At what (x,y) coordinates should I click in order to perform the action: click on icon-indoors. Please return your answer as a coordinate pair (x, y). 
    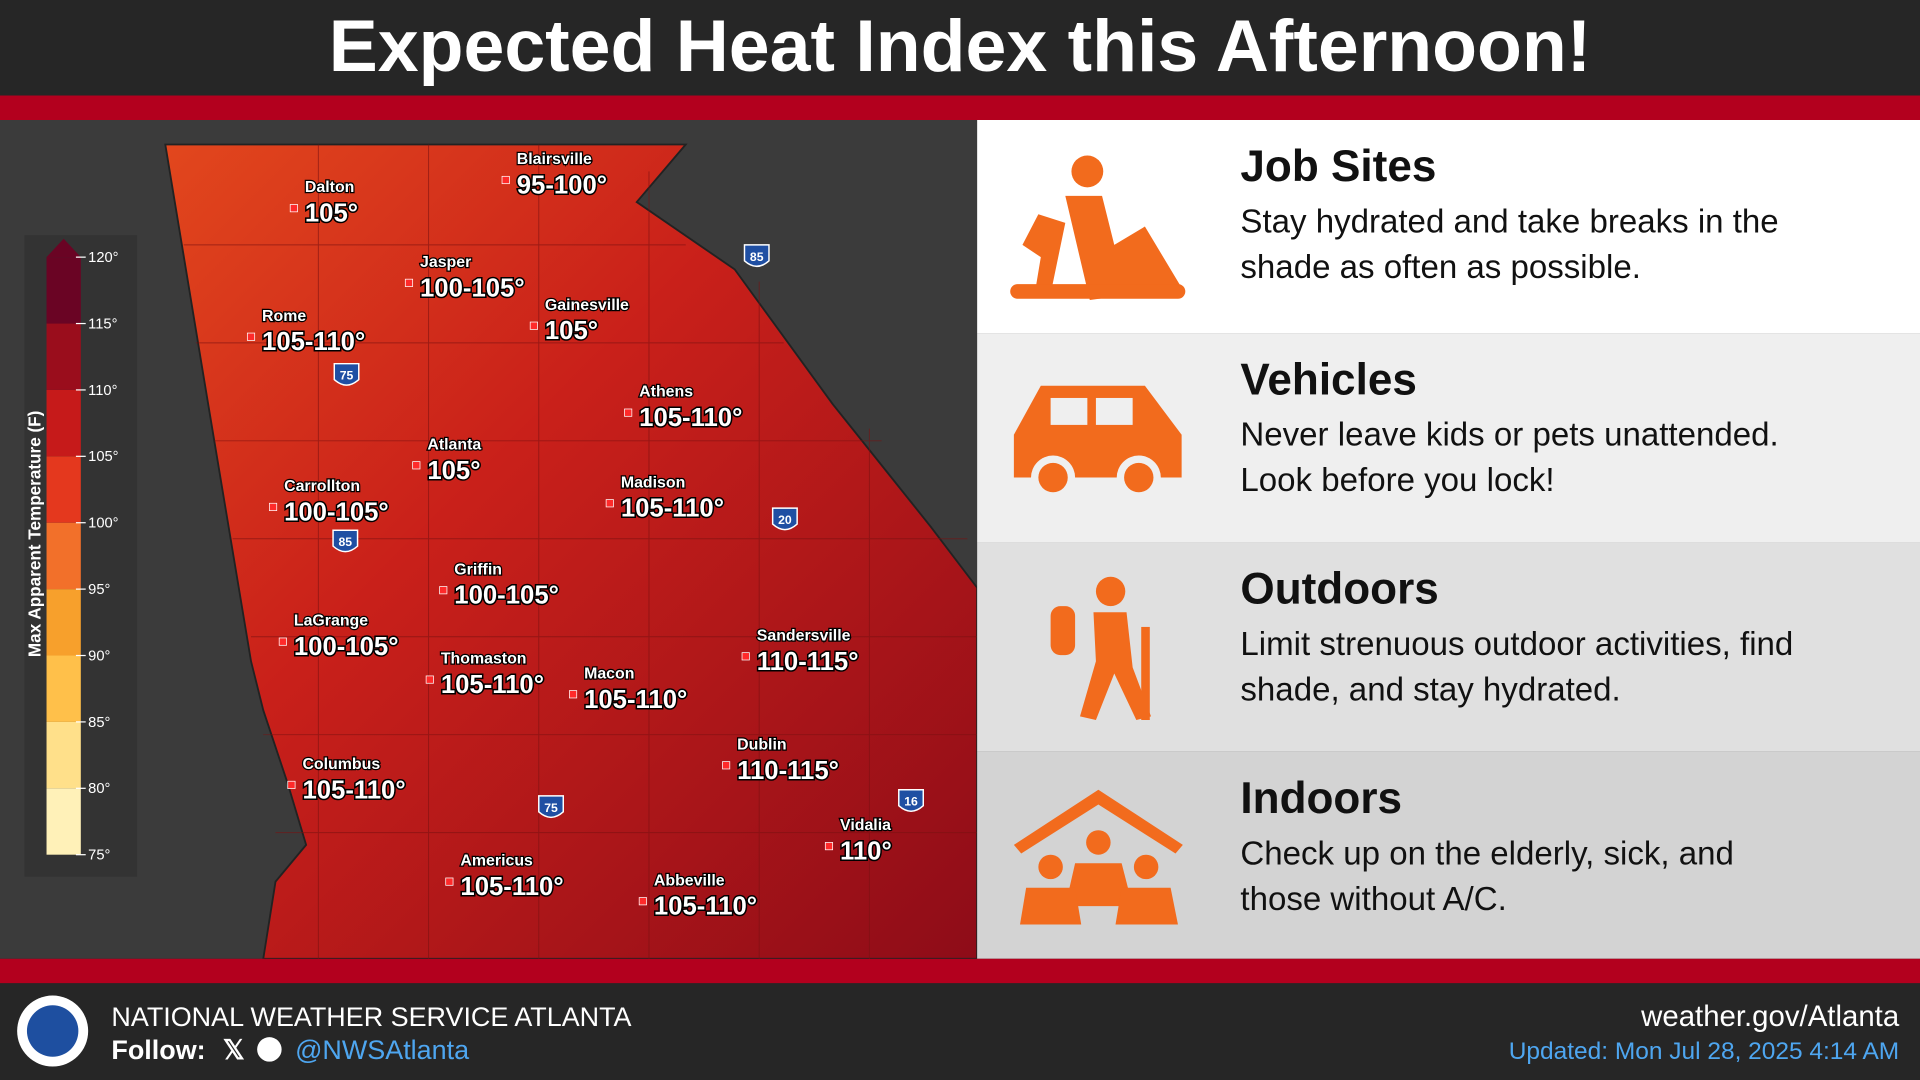
    Looking at the image, I should click on (1098, 857).